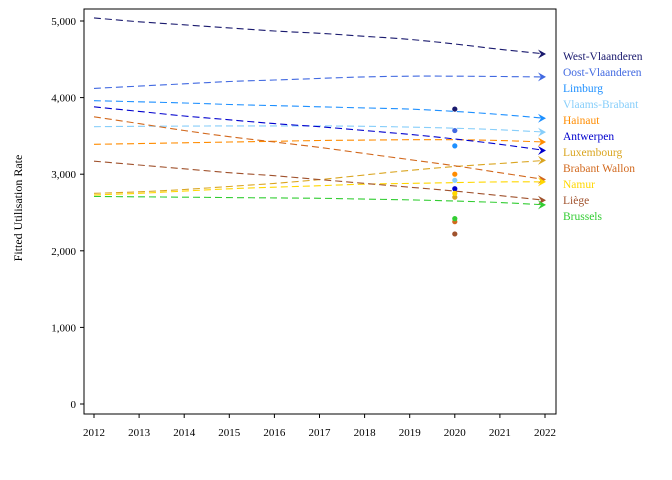 The height and width of the screenshot is (480, 672). What do you see at coordinates (67, 213) in the screenshot?
I see `y-axis: 0 1,000 2,000 3,000 4,000 5,000` at bounding box center [67, 213].